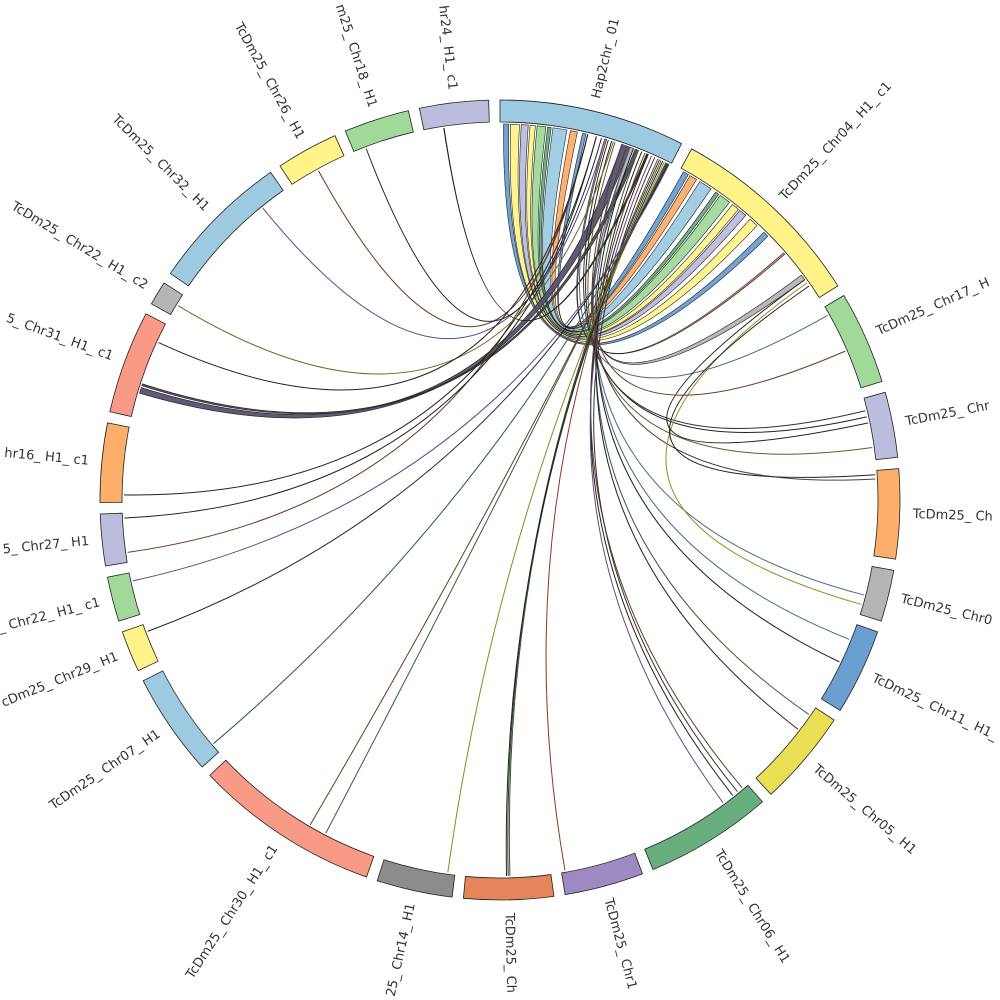 The image size is (1000, 1000). What do you see at coordinates (268, 80) in the screenshot?
I see `chromosome-label: TcDm25_ Chr26_ H1` at bounding box center [268, 80].